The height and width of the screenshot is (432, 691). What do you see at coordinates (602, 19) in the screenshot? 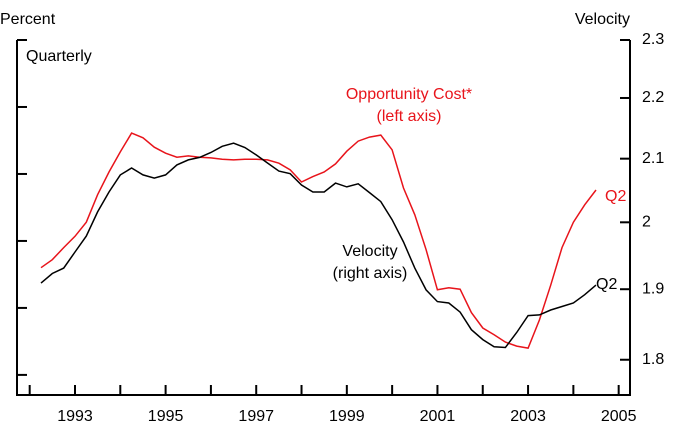
I see `y2-axis-label: Velocity` at bounding box center [602, 19].